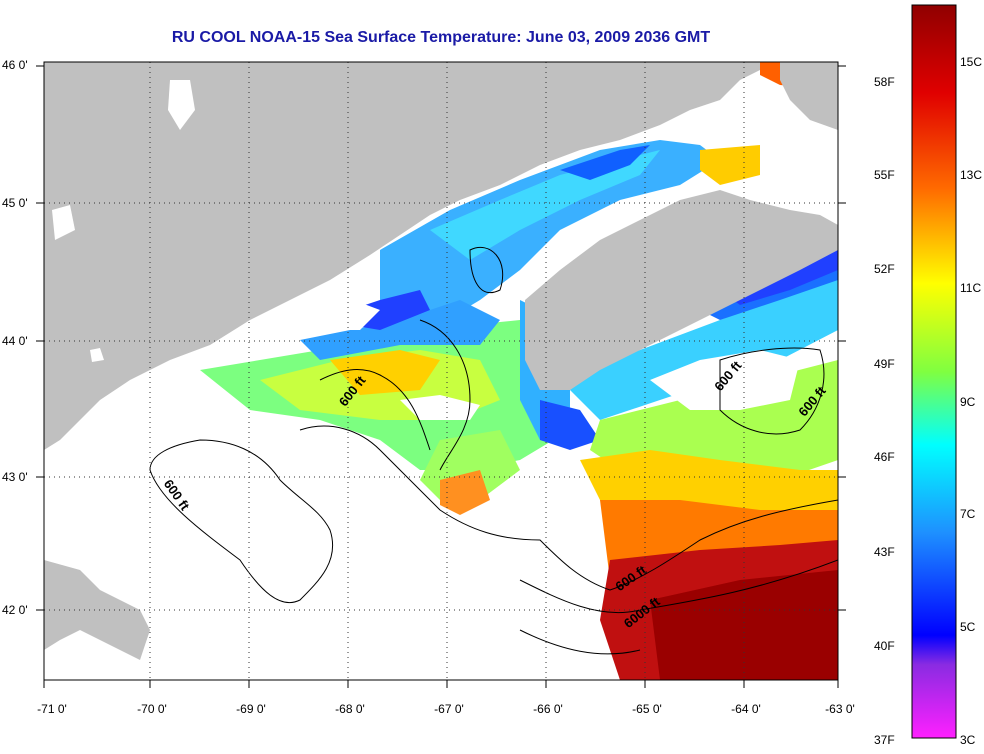  I want to click on colorbar-c-label: 13C, so click(971, 175).